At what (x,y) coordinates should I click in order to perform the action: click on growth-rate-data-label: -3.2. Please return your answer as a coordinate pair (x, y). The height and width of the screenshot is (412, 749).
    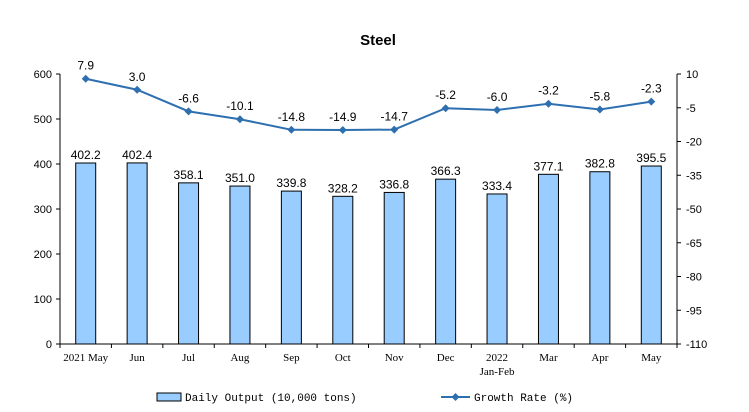
    Looking at the image, I should click on (548, 91).